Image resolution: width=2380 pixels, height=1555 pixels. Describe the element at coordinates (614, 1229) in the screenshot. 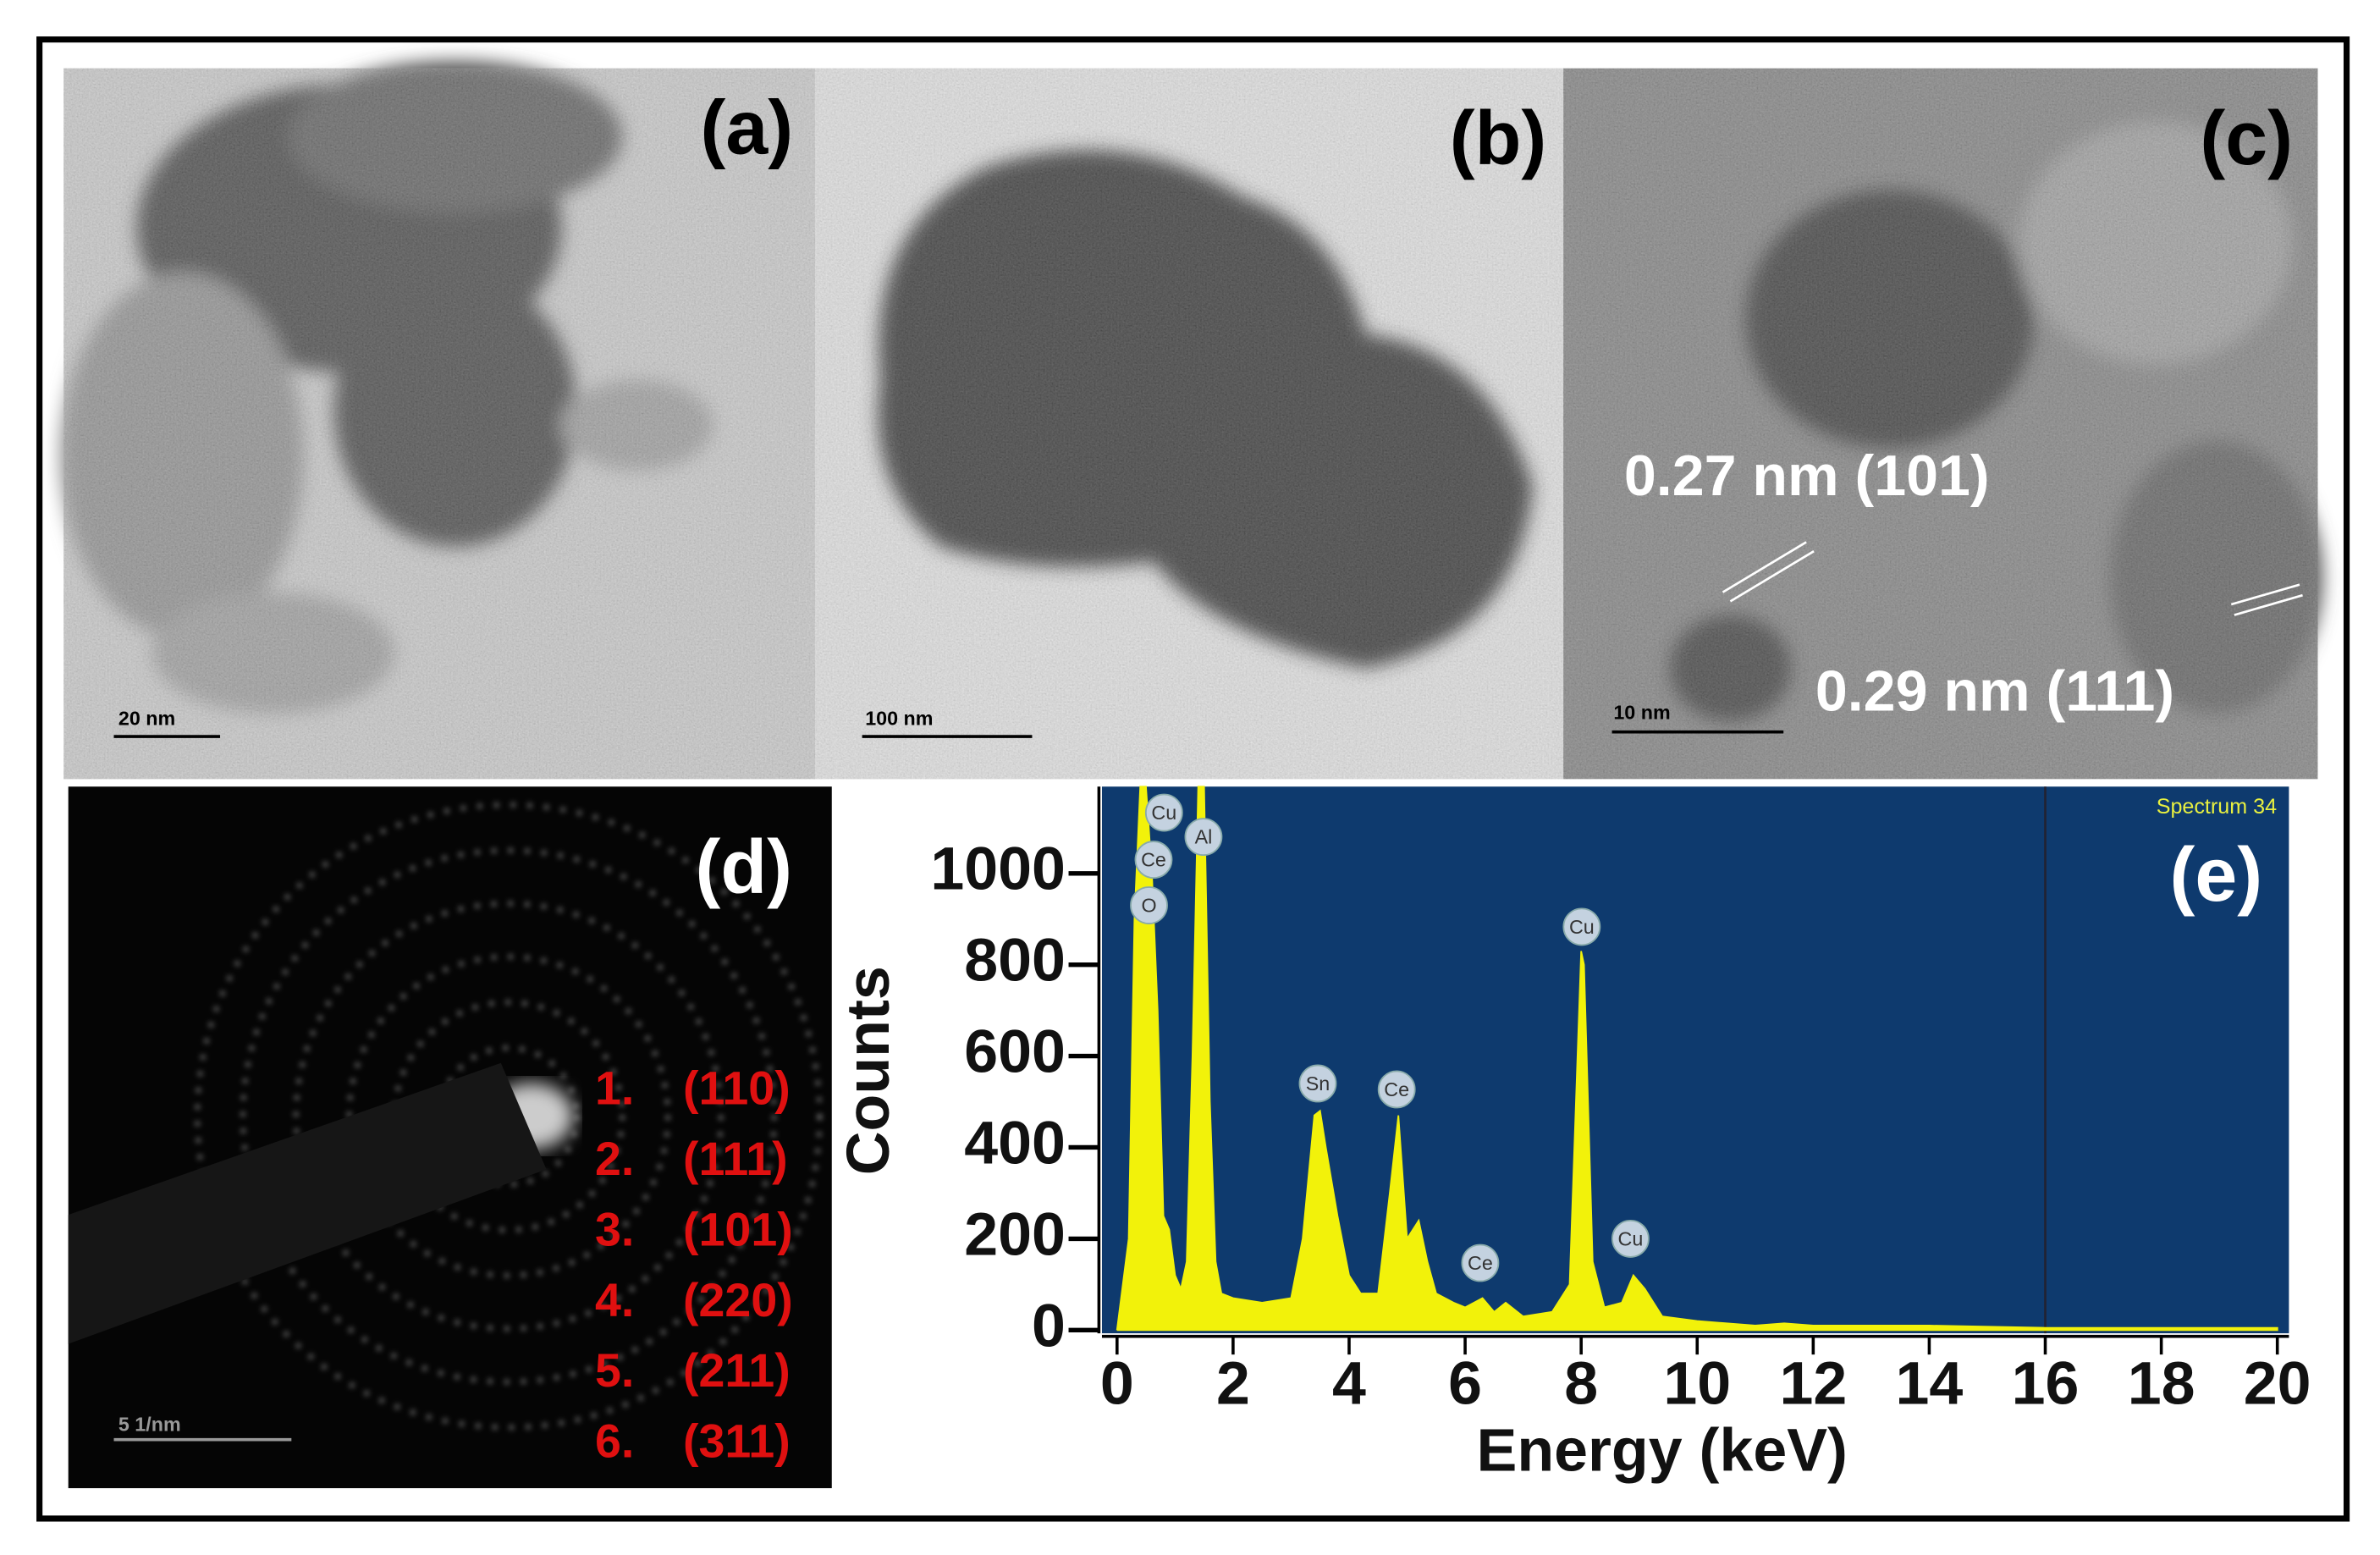

I see `ring-index: 3.` at that location.